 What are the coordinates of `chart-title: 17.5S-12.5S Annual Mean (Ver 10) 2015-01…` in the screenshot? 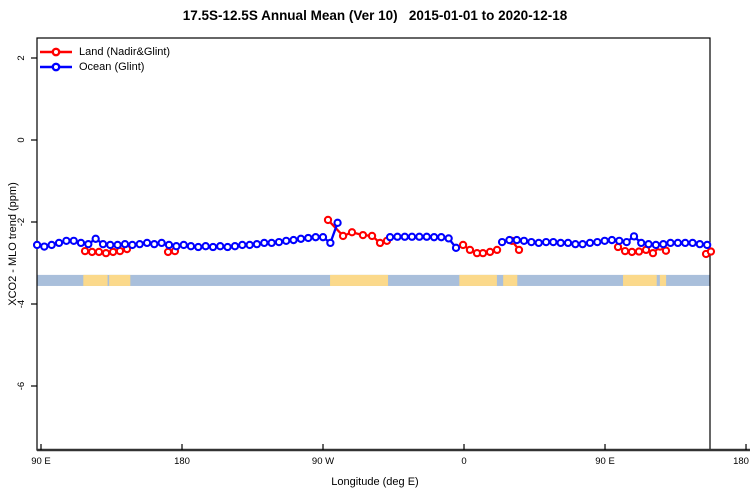 It's located at (375, 15).